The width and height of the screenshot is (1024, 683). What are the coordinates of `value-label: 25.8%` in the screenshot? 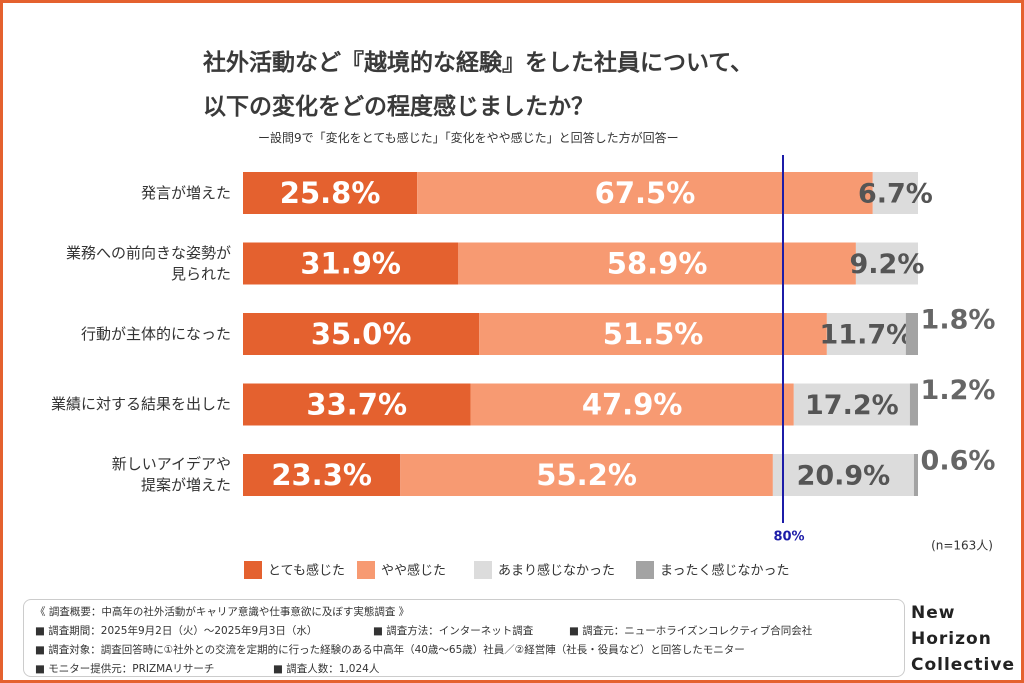 It's located at (330, 193).